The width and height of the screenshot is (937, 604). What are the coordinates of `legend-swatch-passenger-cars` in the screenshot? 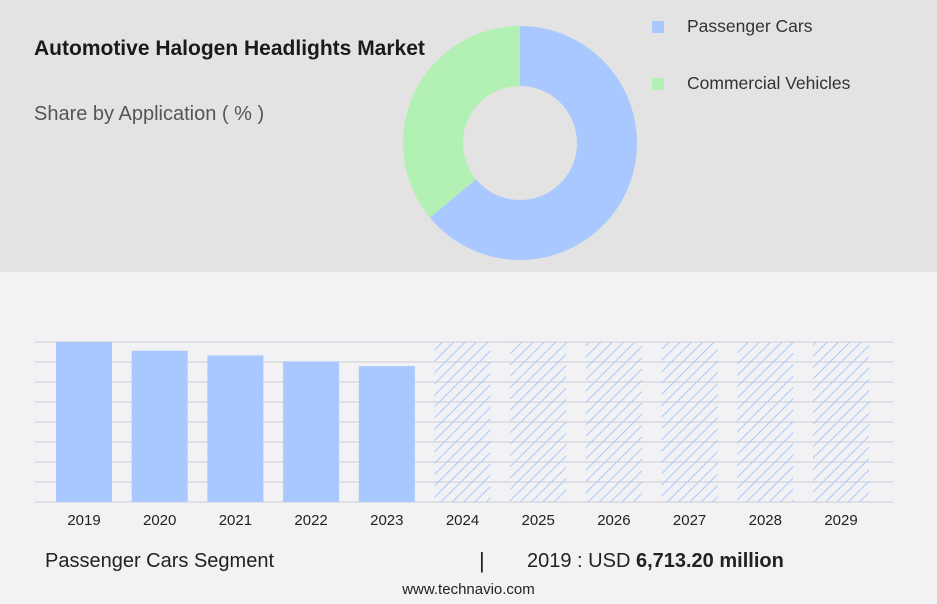 It's located at (658, 27).